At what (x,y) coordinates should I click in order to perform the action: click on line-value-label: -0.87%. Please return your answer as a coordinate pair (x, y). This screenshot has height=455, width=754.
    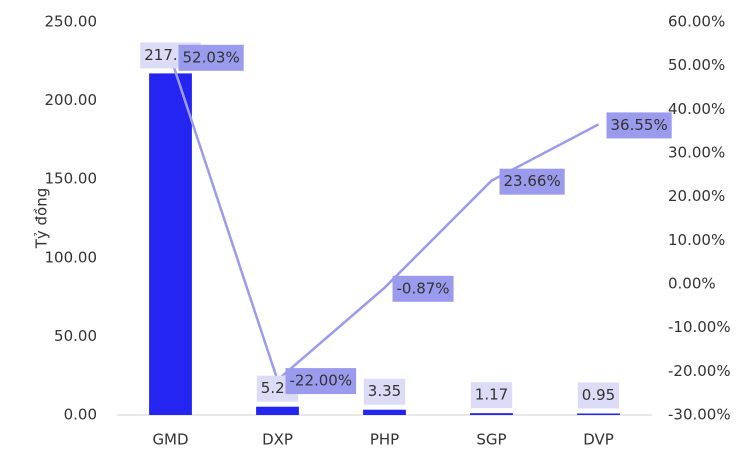
    Looking at the image, I should click on (423, 288).